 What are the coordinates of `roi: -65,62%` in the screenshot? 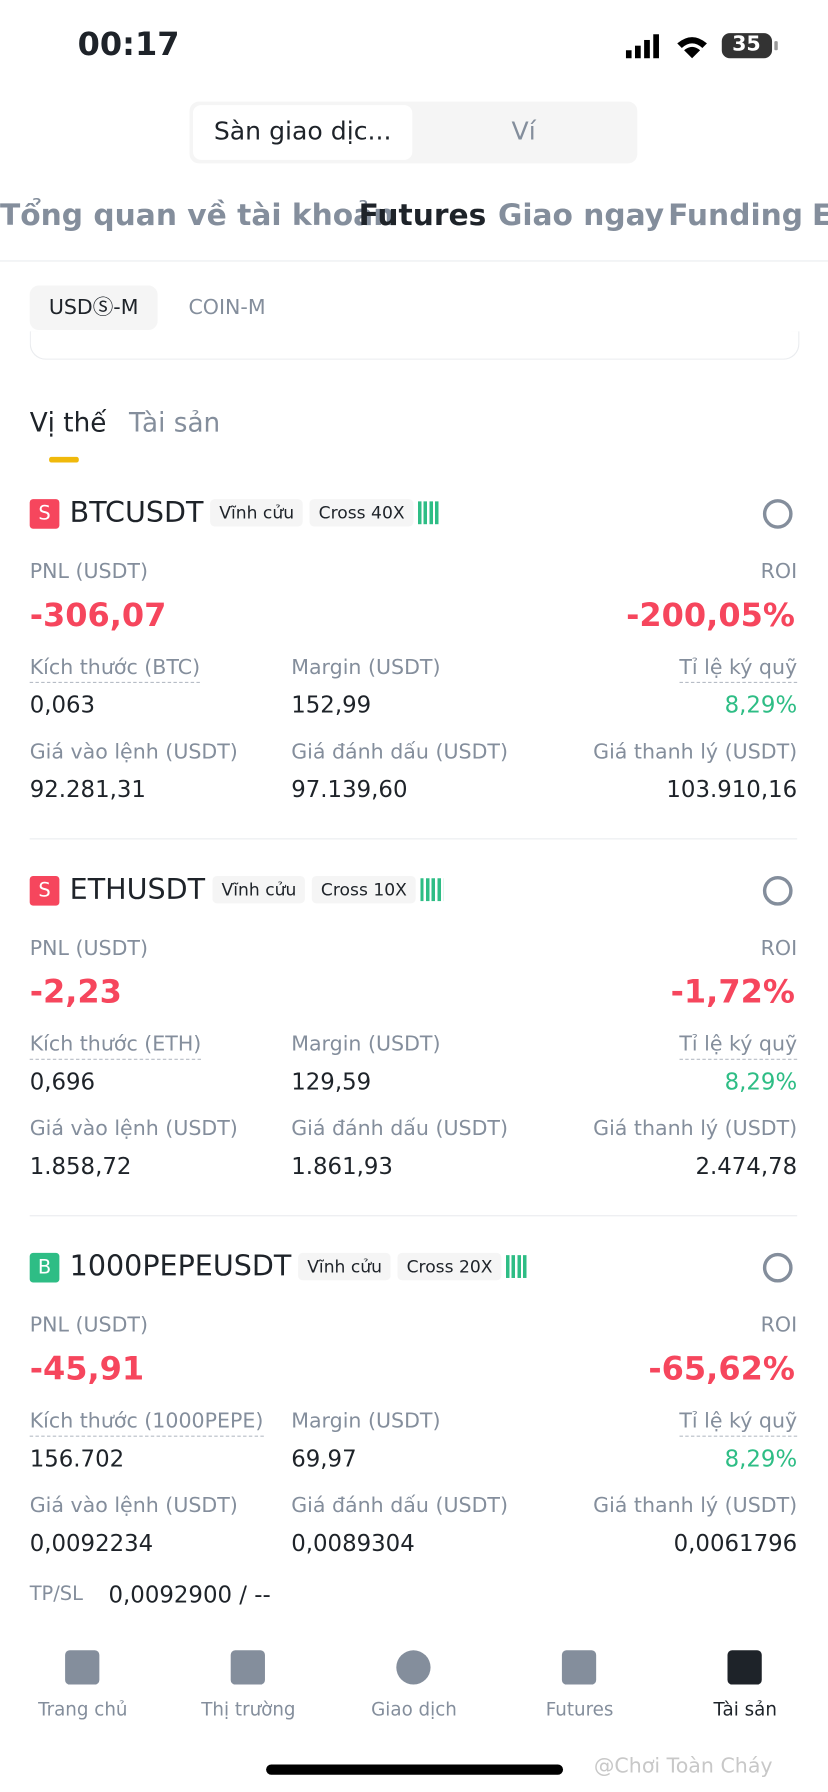 It's located at (721, 1368).